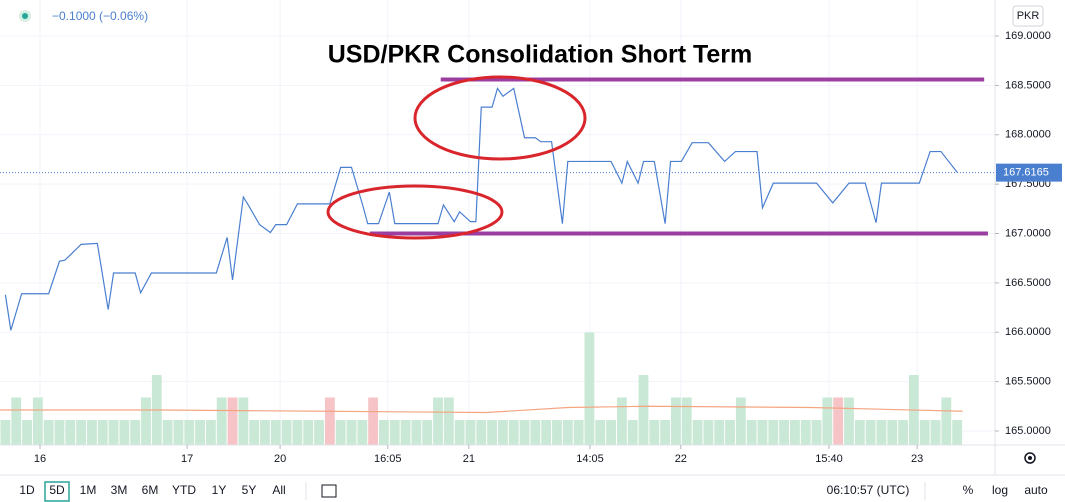  What do you see at coordinates (187, 459) in the screenshot?
I see `x-tick-label: 17` at bounding box center [187, 459].